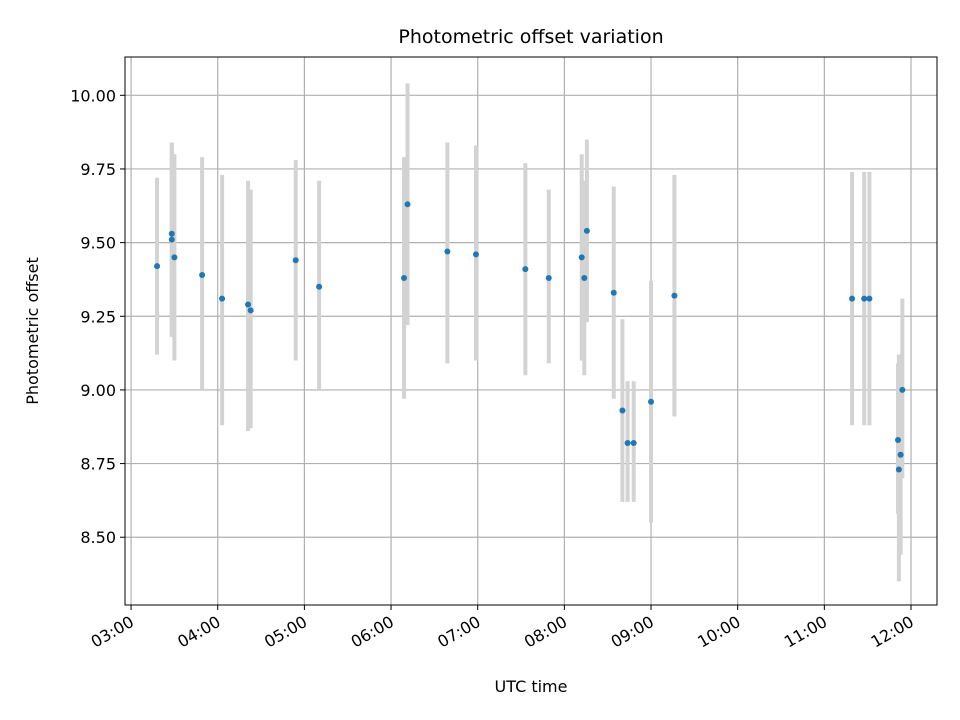 This screenshot has height=720, width=960. I want to click on y-tick-label: 9.75, so click(98, 169).